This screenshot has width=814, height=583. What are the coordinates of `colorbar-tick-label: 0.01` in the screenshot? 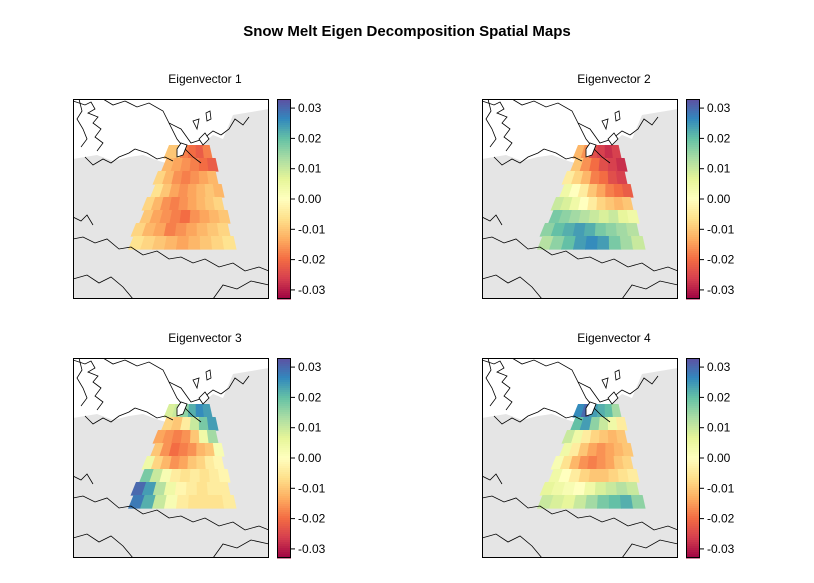 It's located at (310, 428).